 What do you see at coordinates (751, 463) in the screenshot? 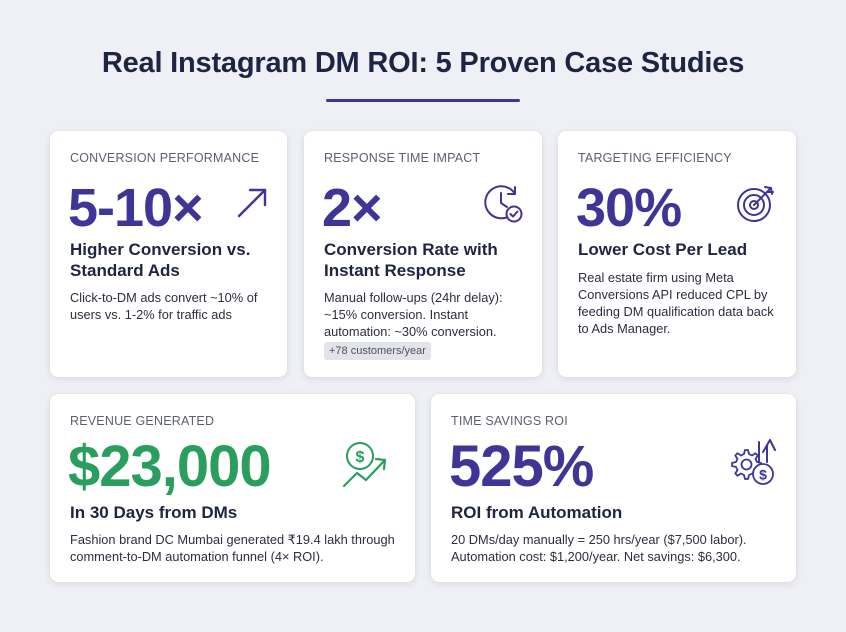
I see `gear-dollar-icon: $` at bounding box center [751, 463].